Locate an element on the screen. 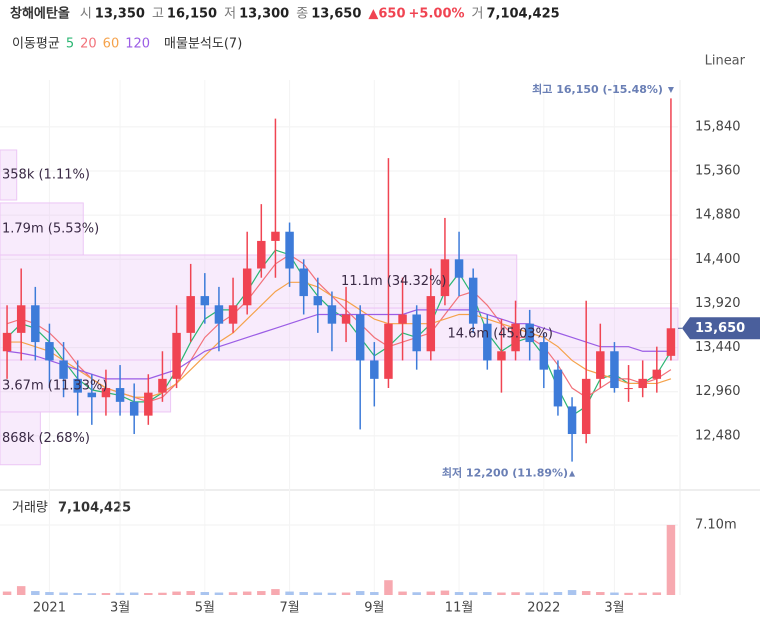  y-tick-label: 14,400 is located at coordinates (718, 259).